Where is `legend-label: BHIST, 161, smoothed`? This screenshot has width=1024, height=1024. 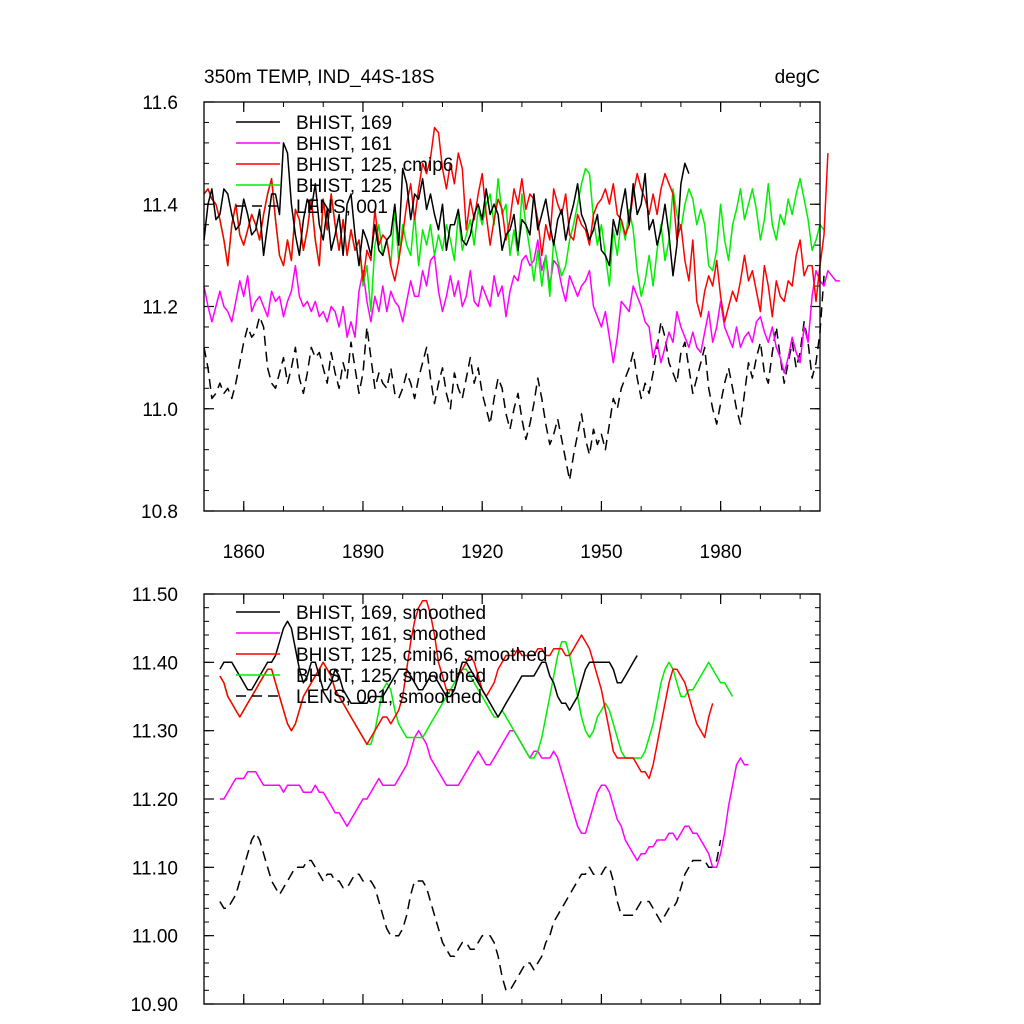 legend-label: BHIST, 161, smoothed is located at coordinates (391, 634).